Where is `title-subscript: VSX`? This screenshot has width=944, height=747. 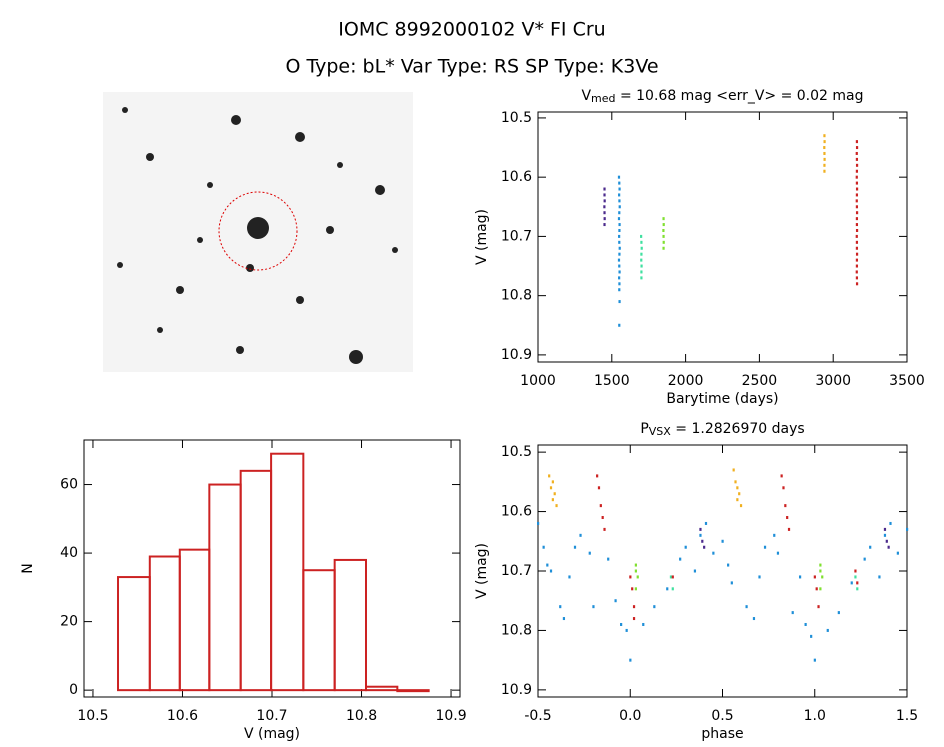 title-subscript: VSX is located at coordinates (660, 431).